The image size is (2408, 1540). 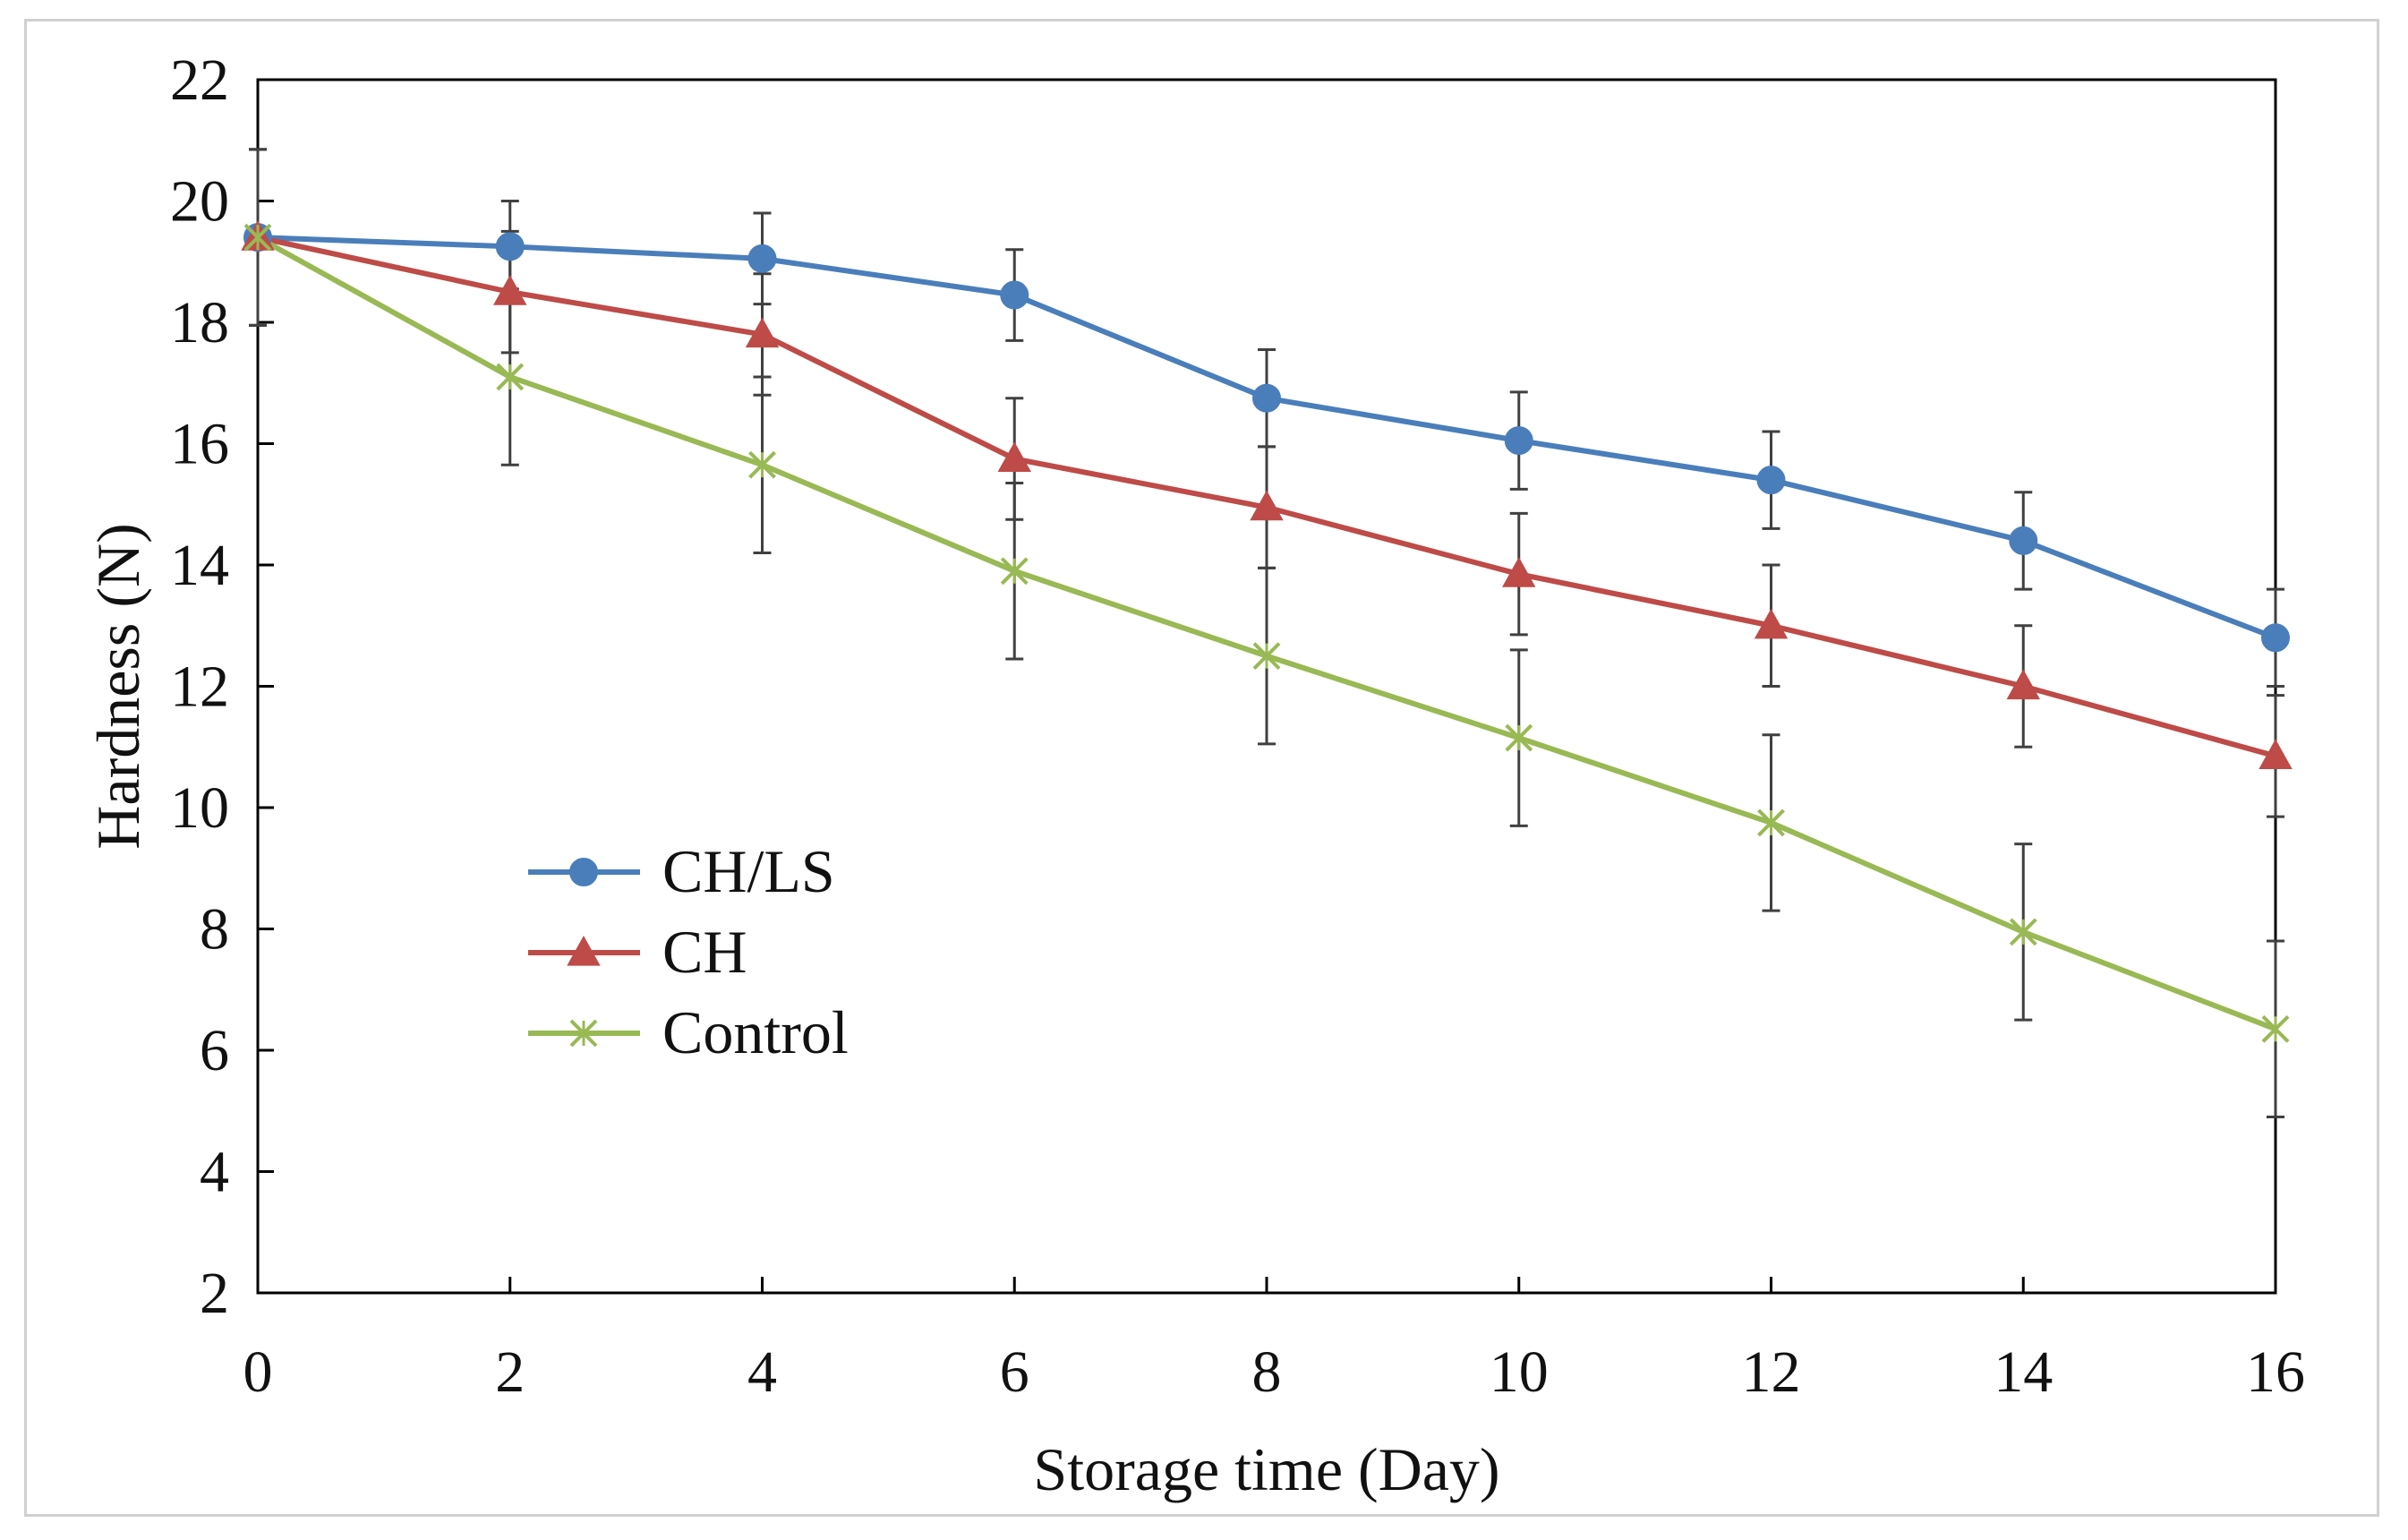 I want to click on y-tick-label: 22, so click(x=199, y=80).